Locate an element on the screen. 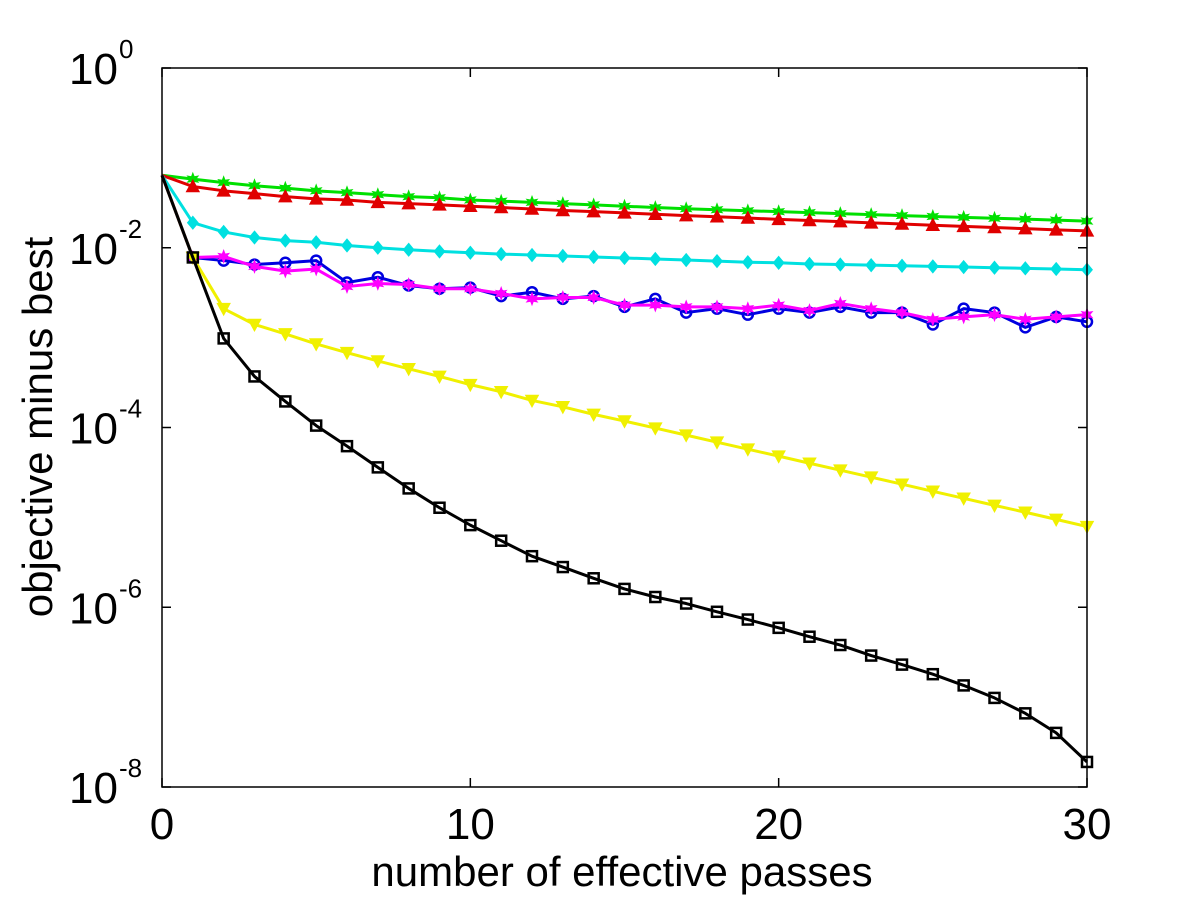 The height and width of the screenshot is (901, 1201). x-tick-label: 30 is located at coordinates (1087, 824).